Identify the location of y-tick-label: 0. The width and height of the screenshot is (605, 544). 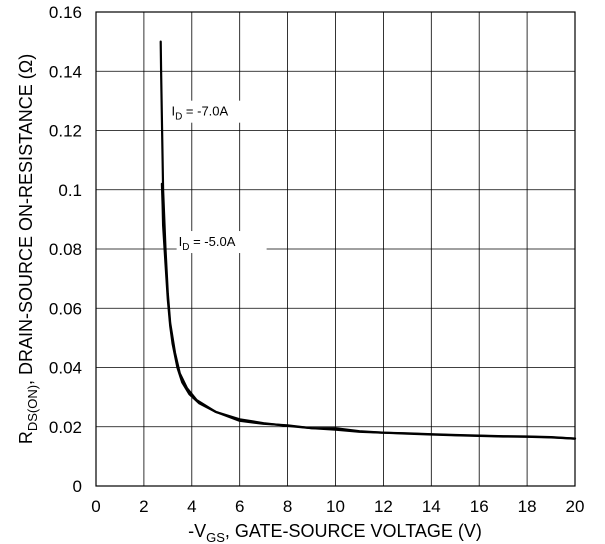
(77, 486).